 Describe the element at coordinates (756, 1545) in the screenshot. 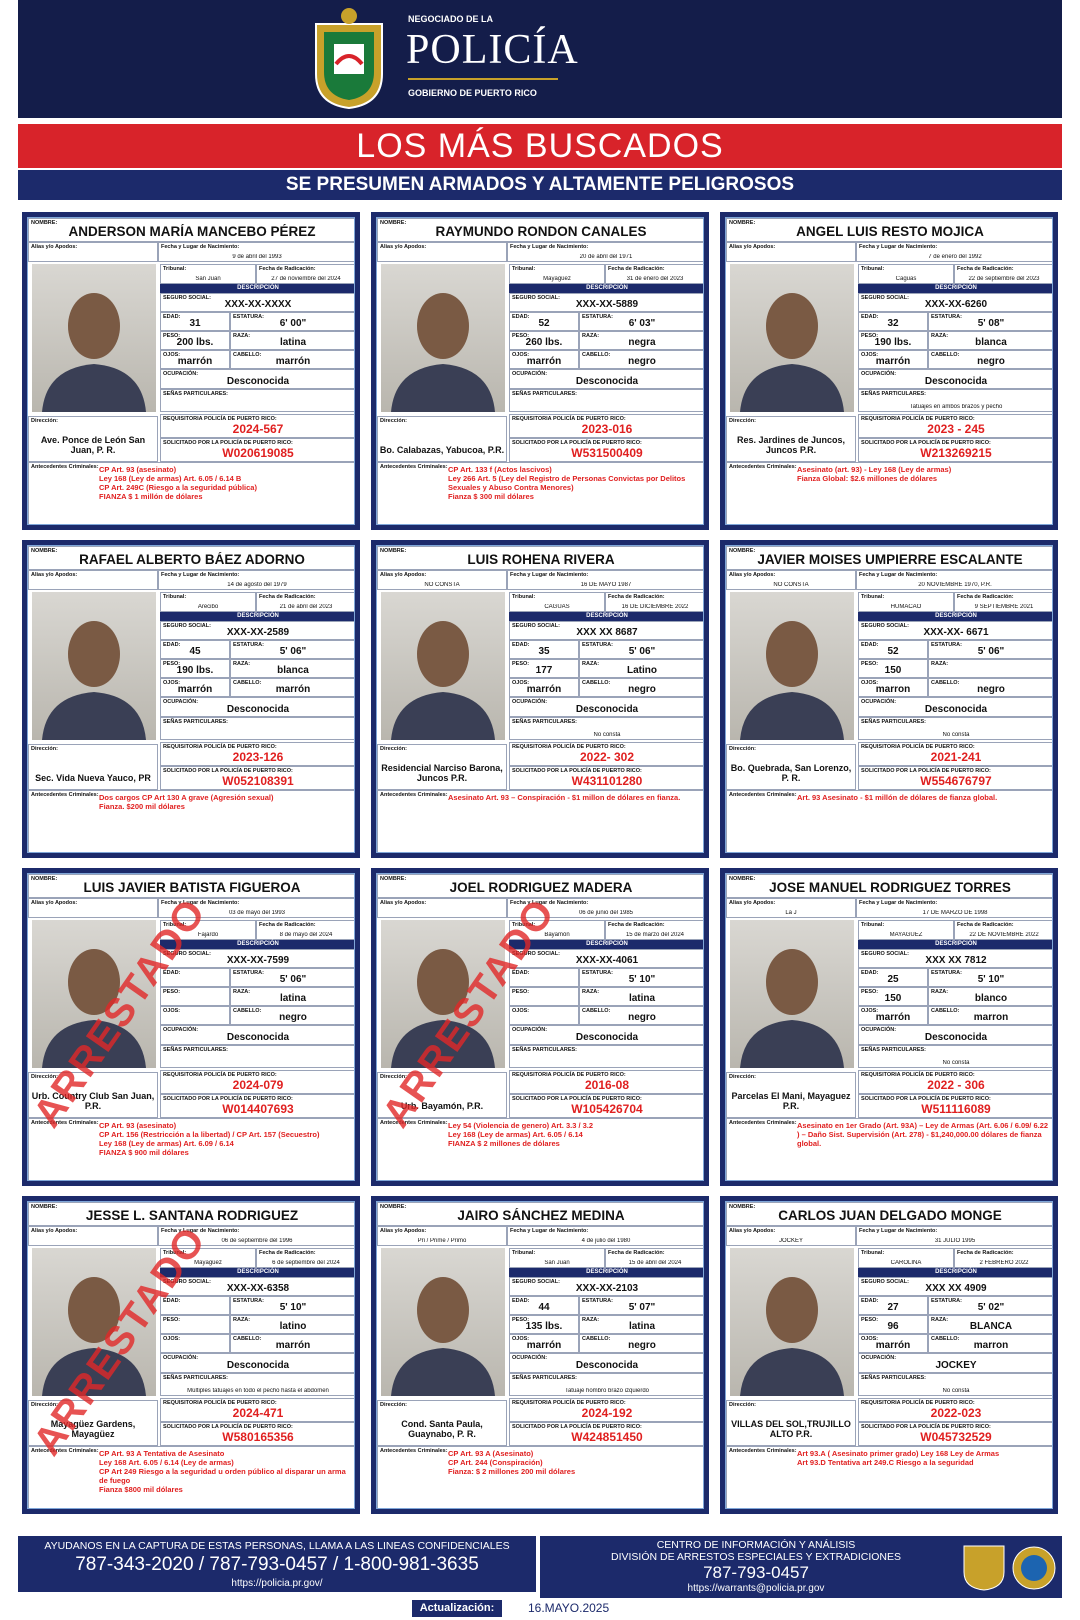

I see `footer-center: CENTRO DE INFORMACIÓN Y ANÁLISIS` at that location.